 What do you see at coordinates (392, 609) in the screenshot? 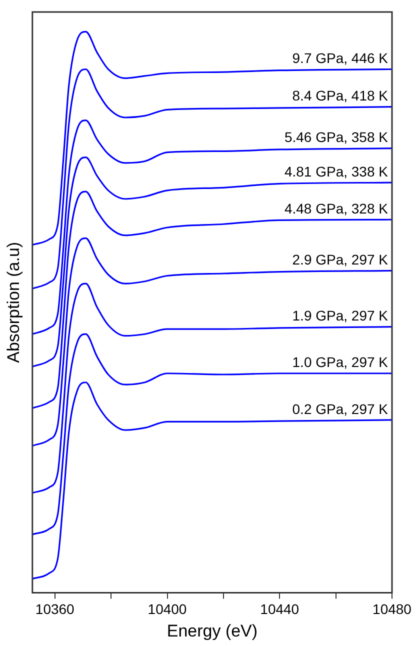
I see `x-tick-label: 10480` at bounding box center [392, 609].